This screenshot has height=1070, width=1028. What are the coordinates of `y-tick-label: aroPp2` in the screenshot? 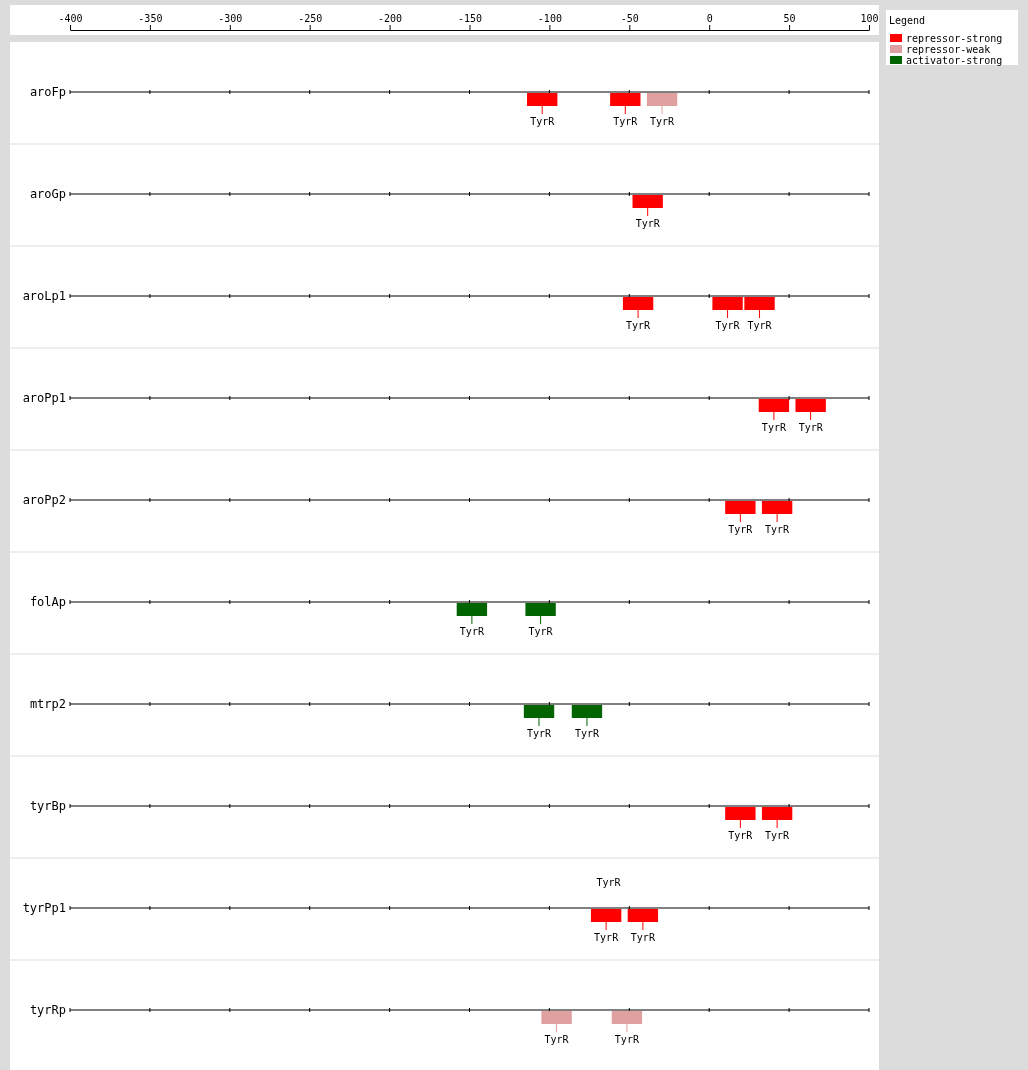 It's located at (44, 500).